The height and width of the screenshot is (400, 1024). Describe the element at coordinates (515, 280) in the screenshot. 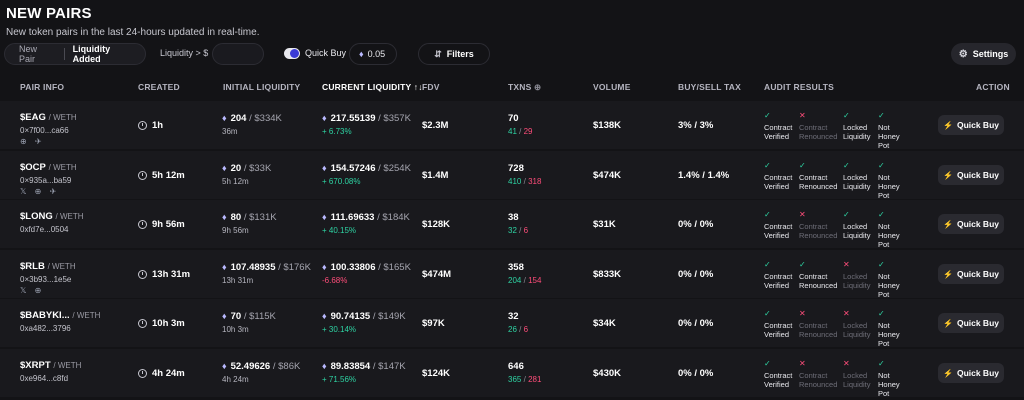

I see `txns-buys: 204` at that location.